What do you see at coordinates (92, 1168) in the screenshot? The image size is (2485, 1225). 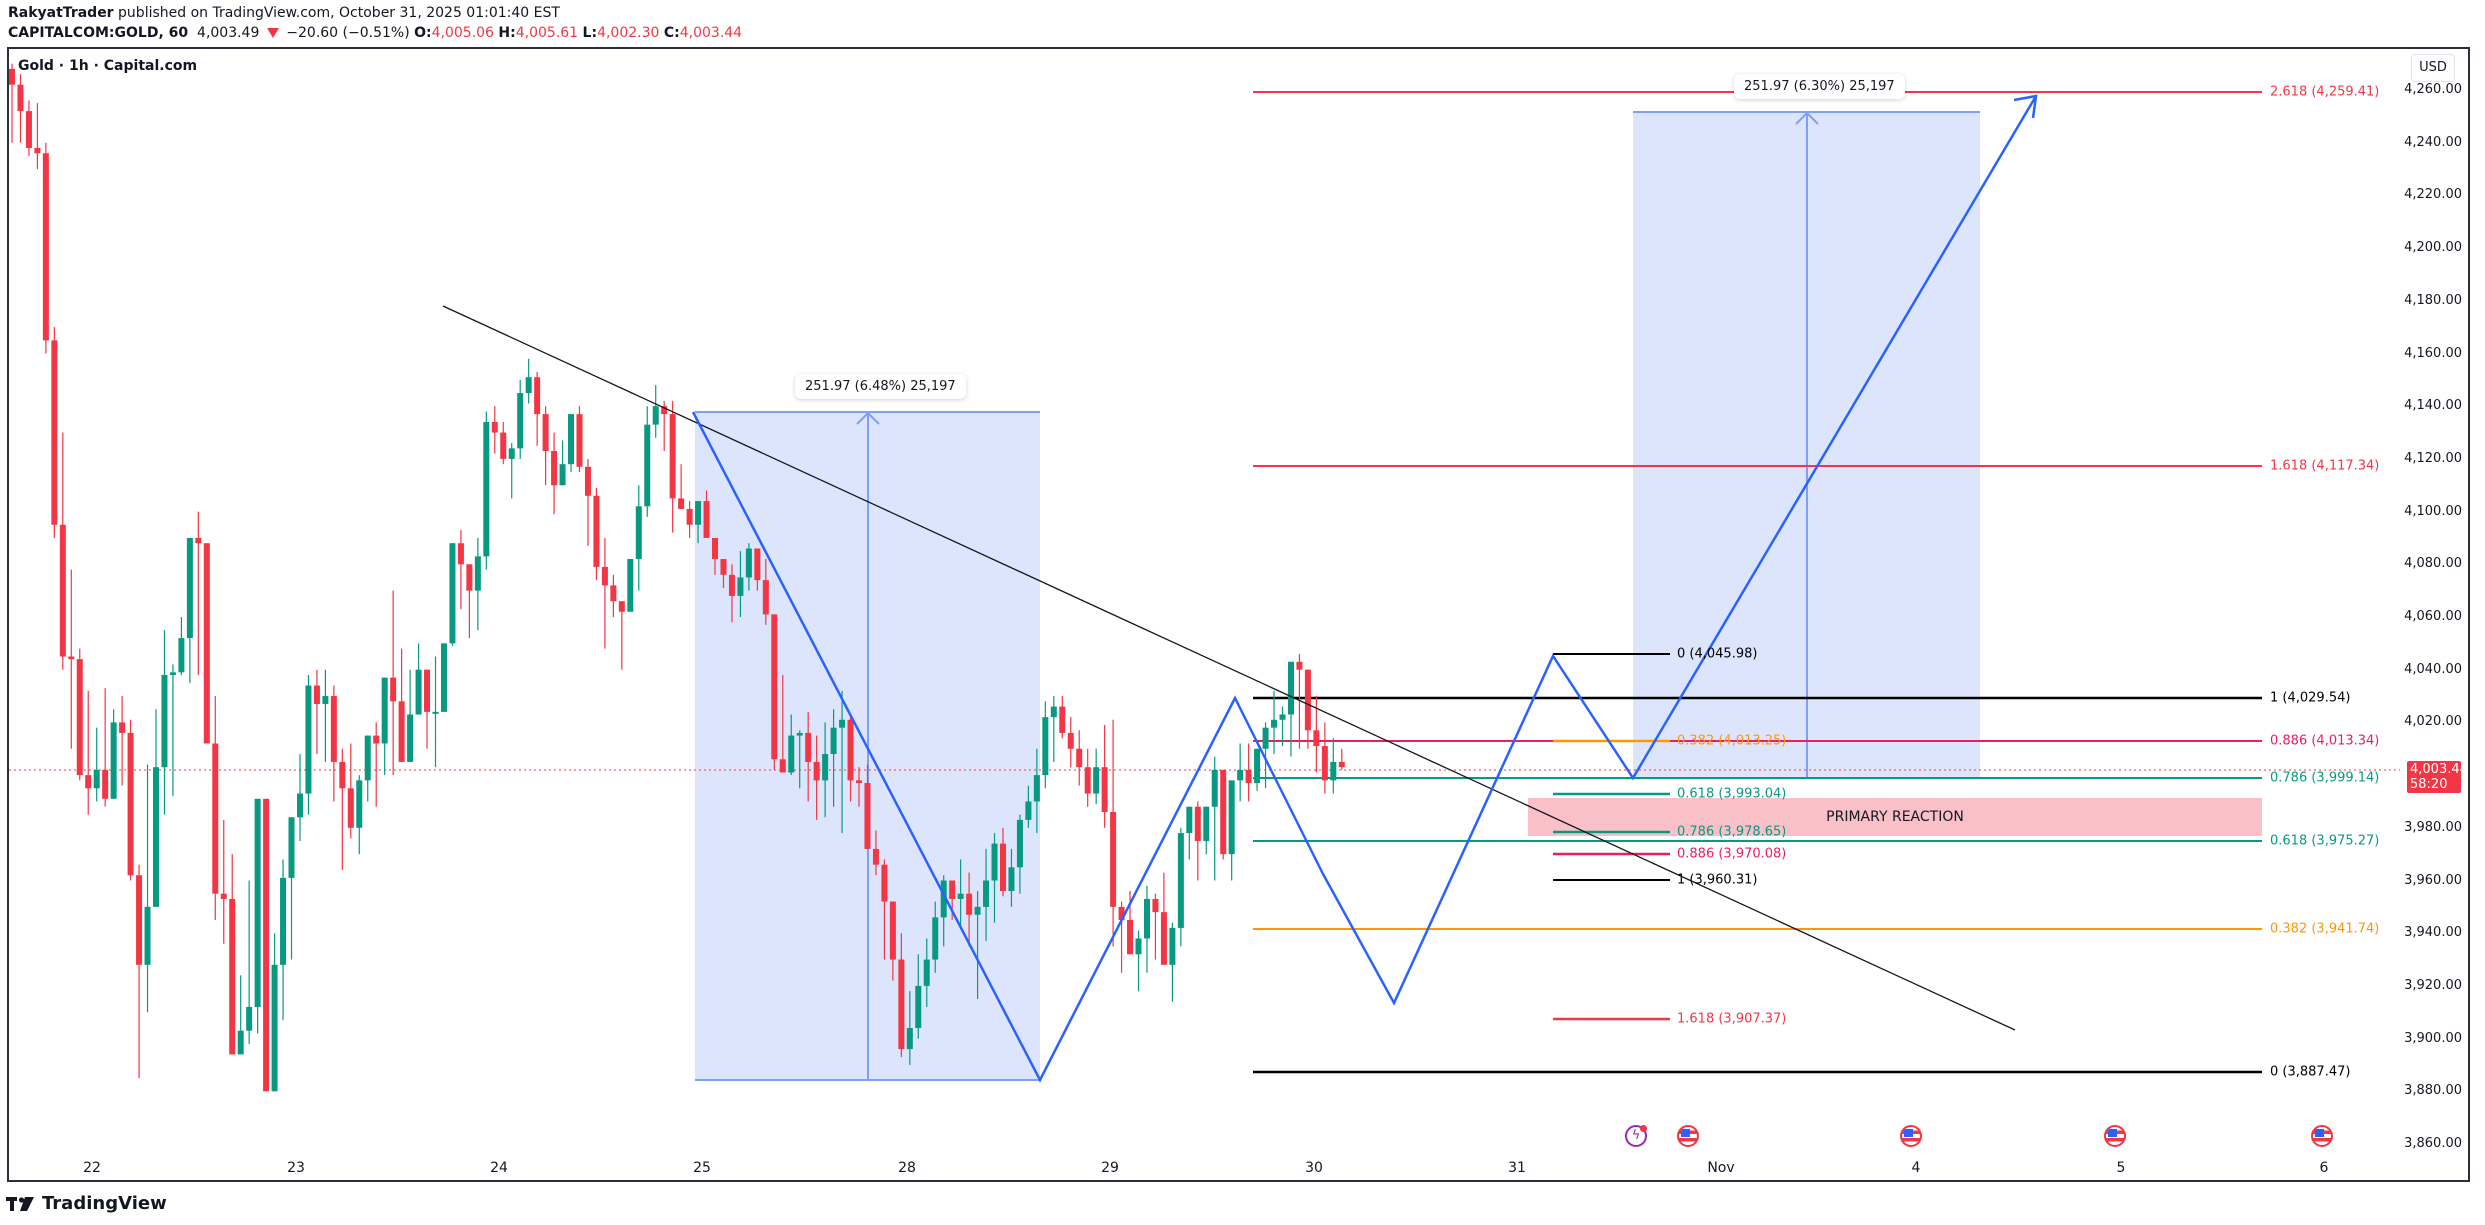 I see `time-axis-label: 22` at bounding box center [92, 1168].